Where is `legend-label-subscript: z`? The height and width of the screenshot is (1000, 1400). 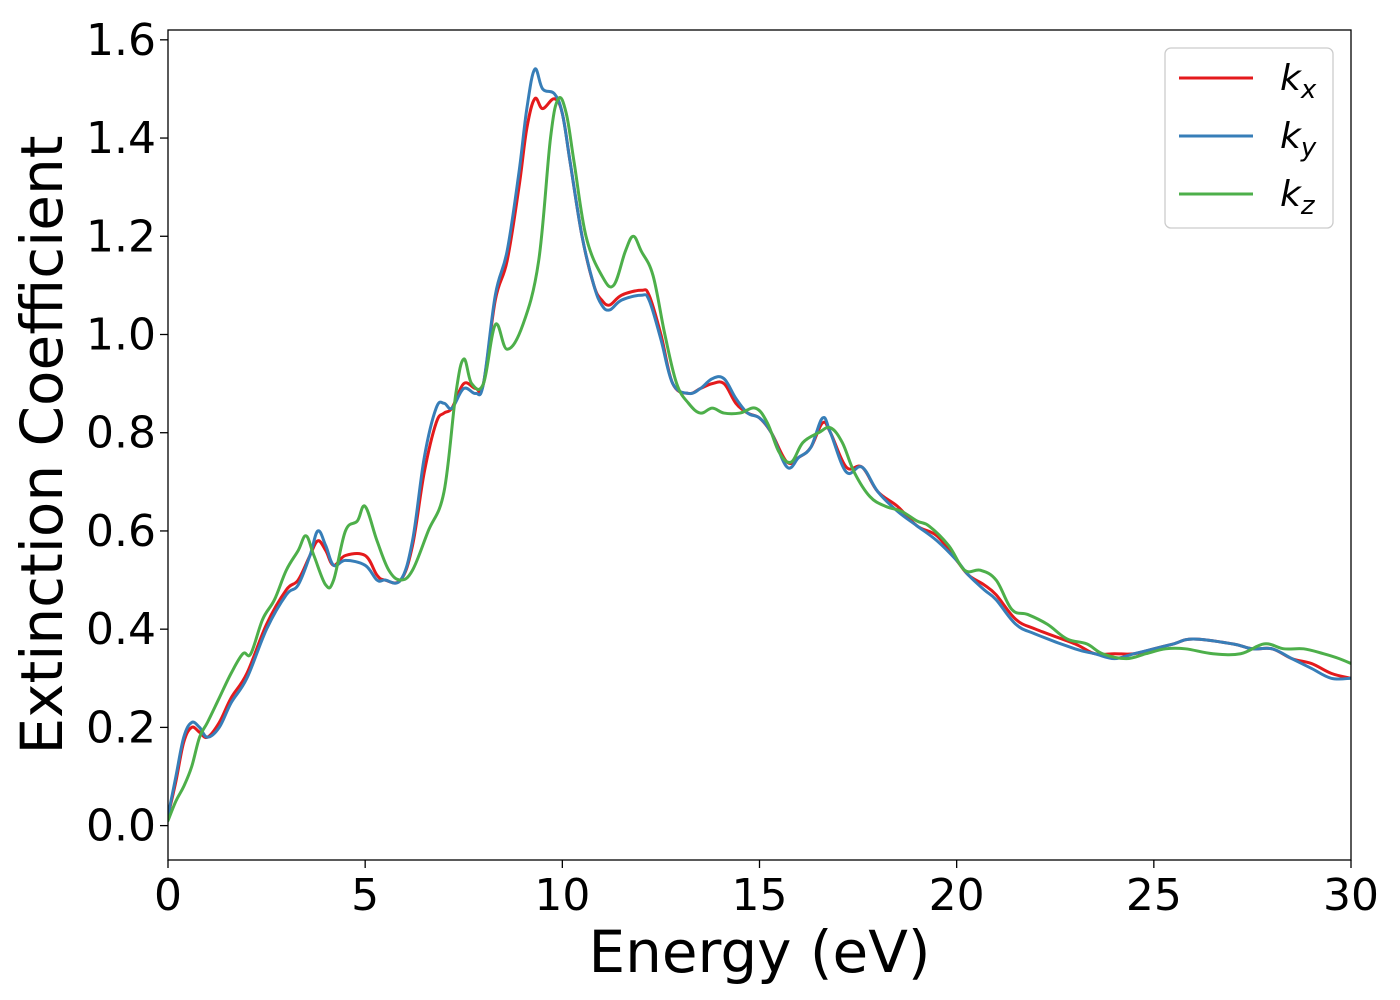
legend-label-subscript: z is located at coordinates (1308, 206).